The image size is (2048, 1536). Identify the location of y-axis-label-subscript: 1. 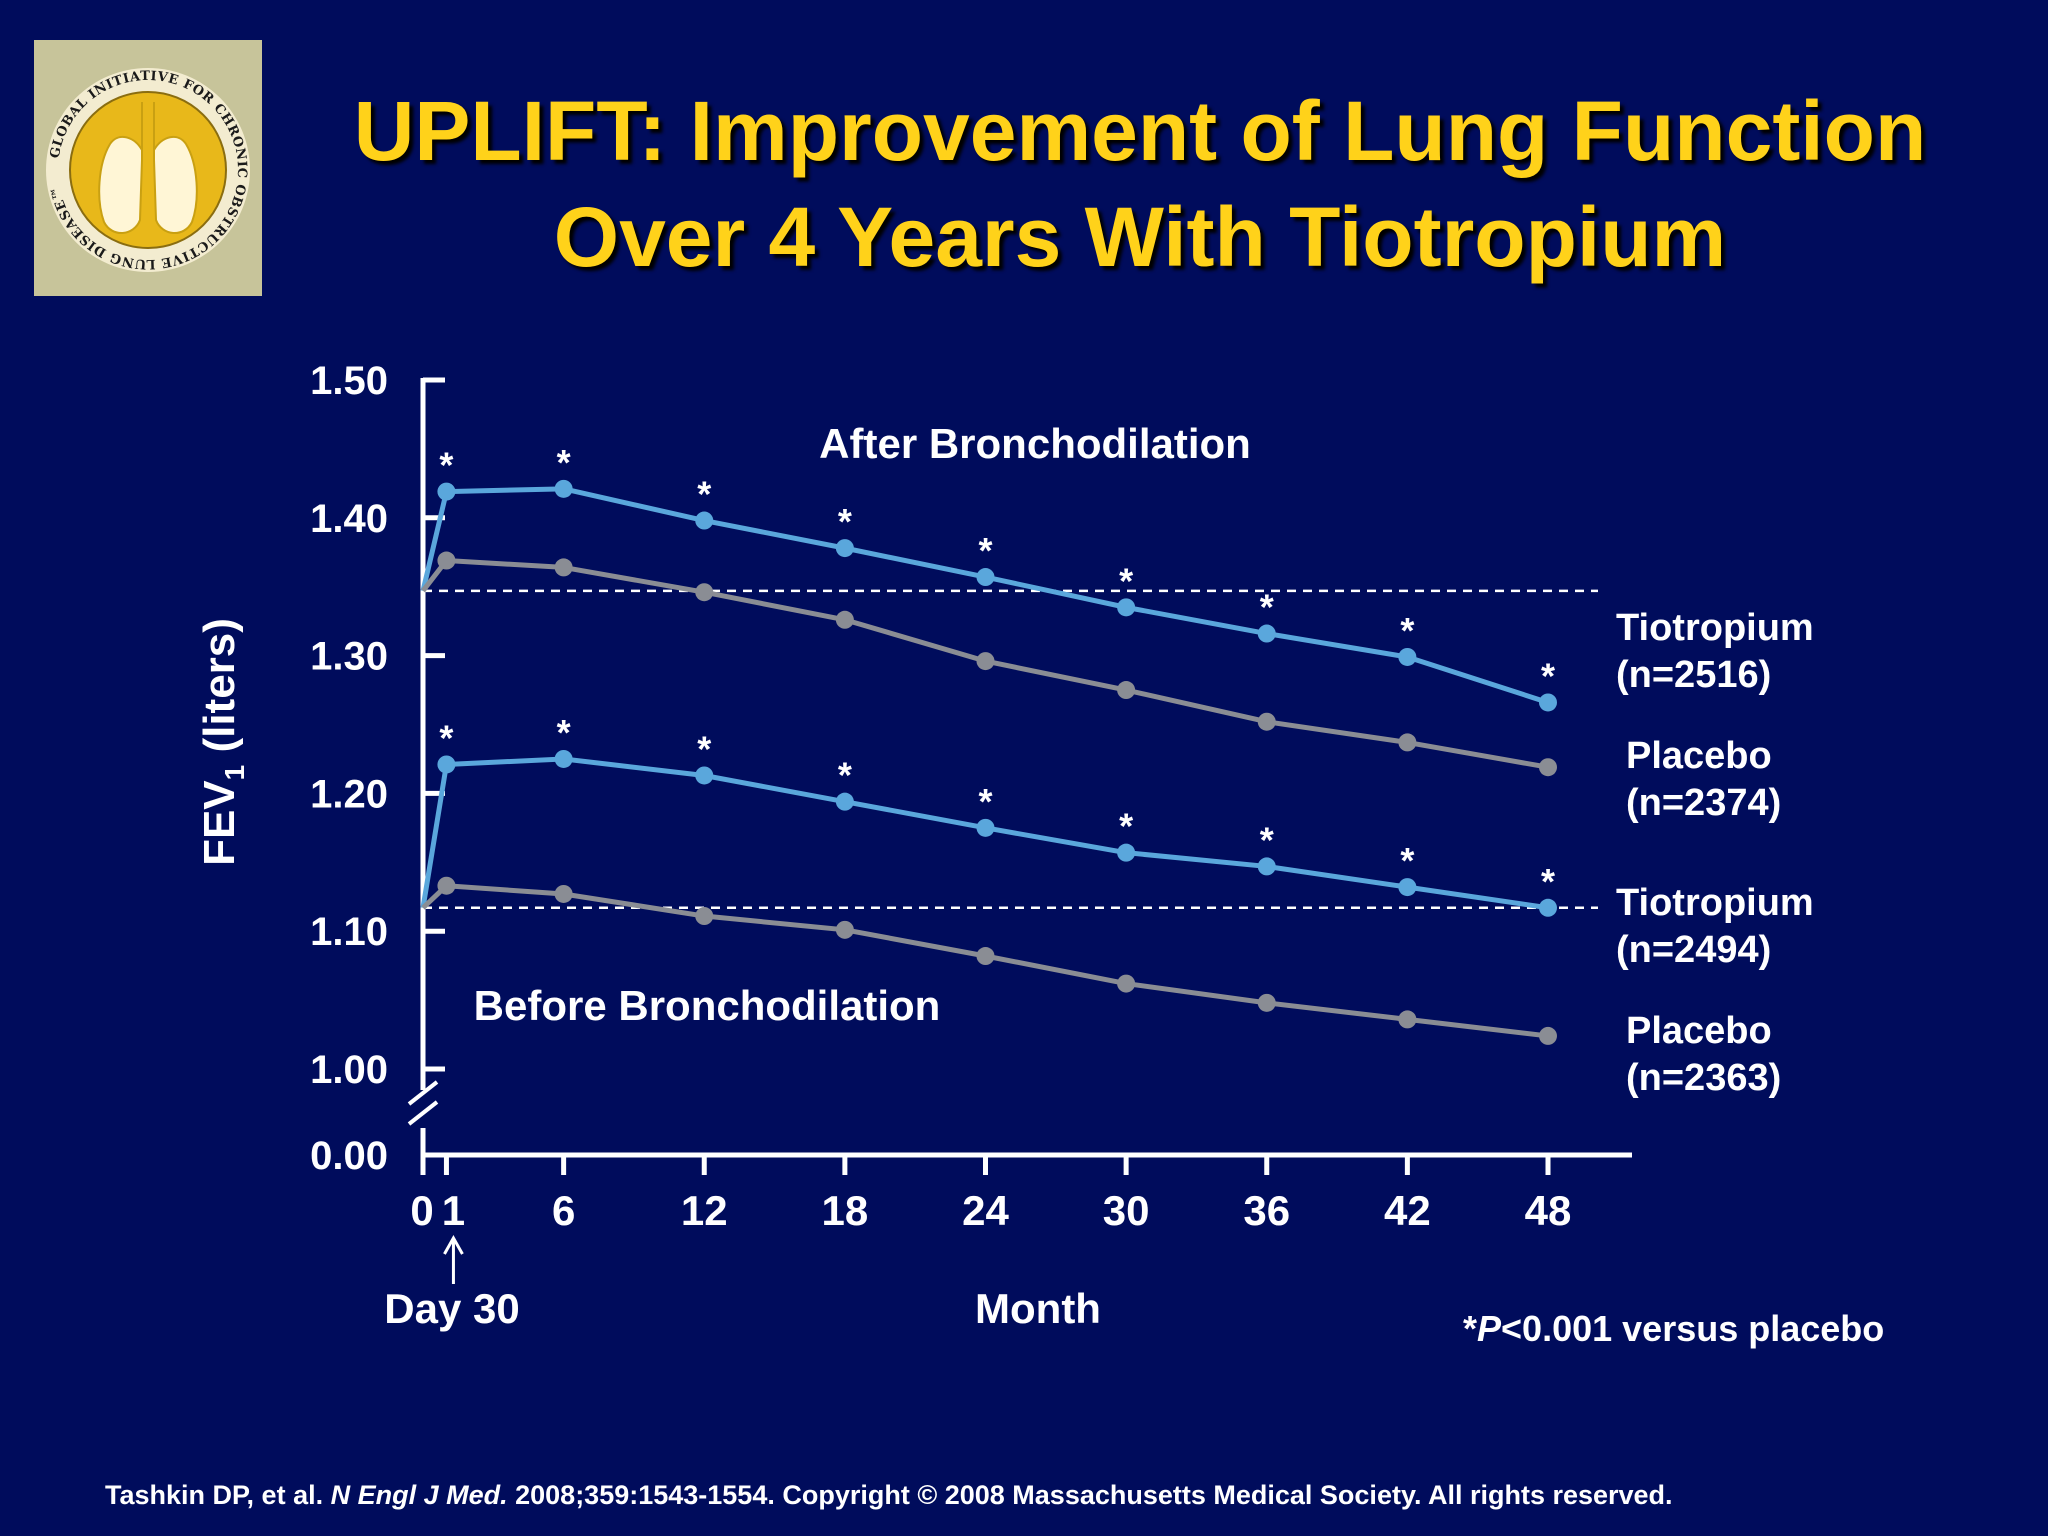
(234, 773).